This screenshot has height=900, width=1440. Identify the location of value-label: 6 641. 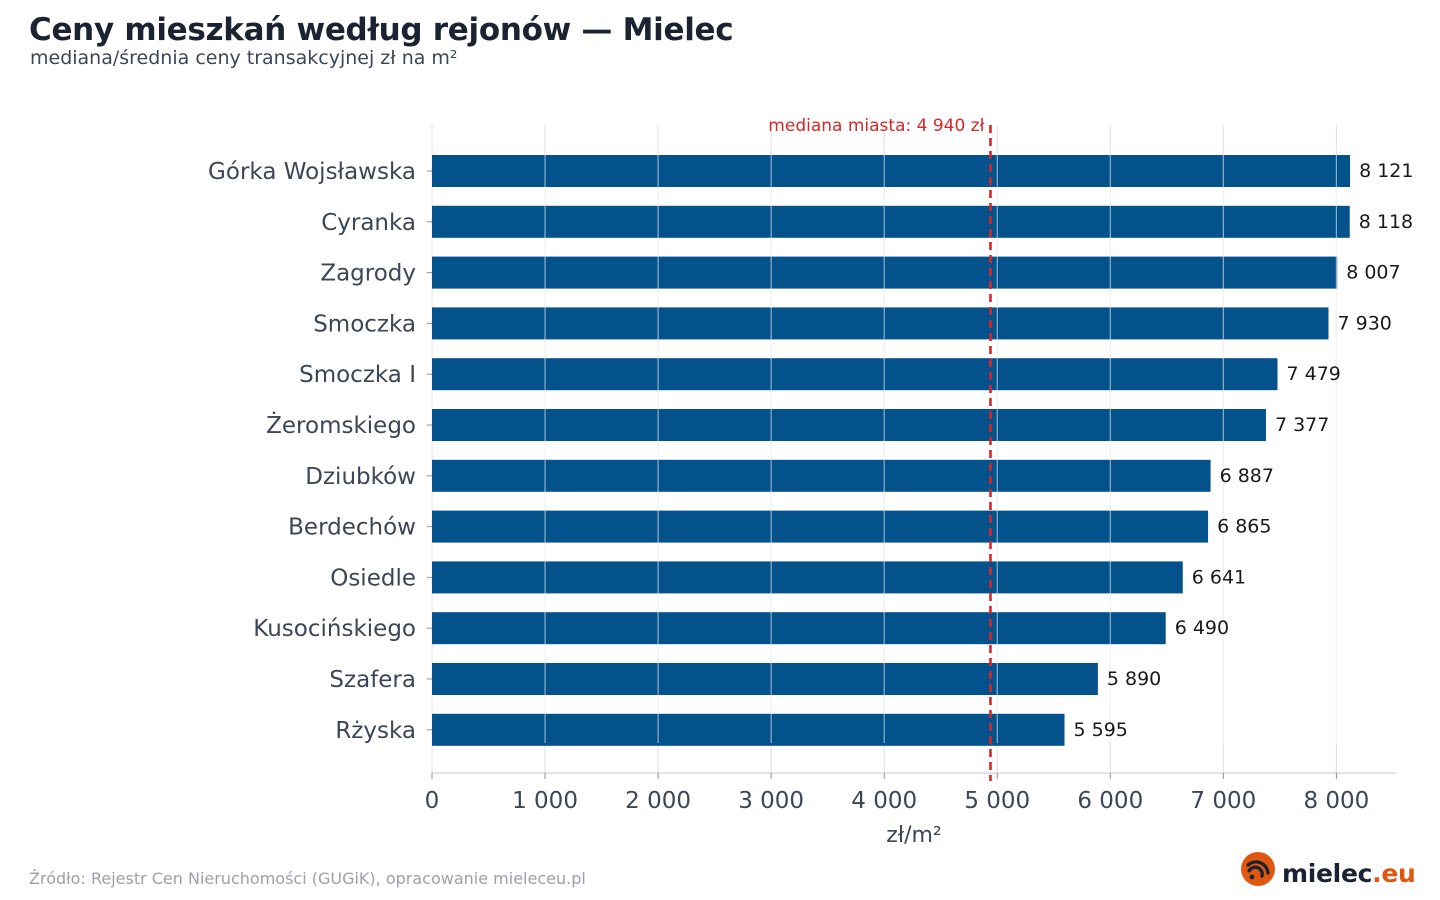
(1219, 577).